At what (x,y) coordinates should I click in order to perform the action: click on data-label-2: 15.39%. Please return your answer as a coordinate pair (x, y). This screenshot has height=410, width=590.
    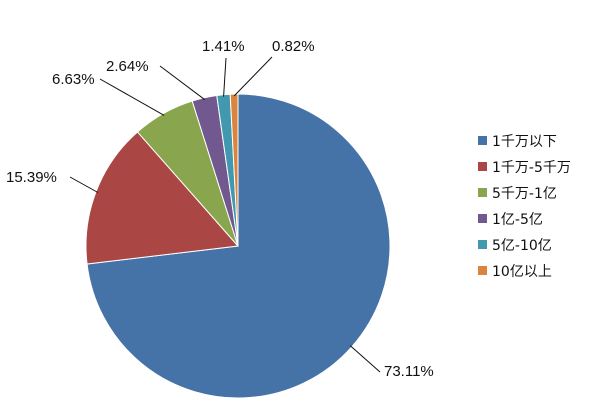
    Looking at the image, I should click on (31, 177).